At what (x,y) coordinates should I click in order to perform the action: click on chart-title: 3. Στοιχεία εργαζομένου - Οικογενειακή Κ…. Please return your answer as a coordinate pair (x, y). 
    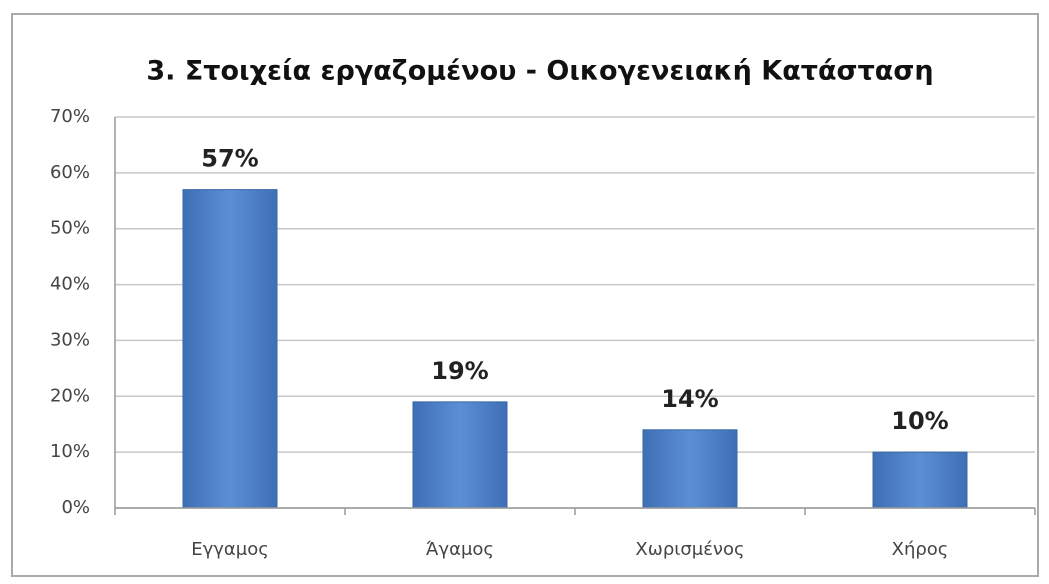
    Looking at the image, I should click on (539, 71).